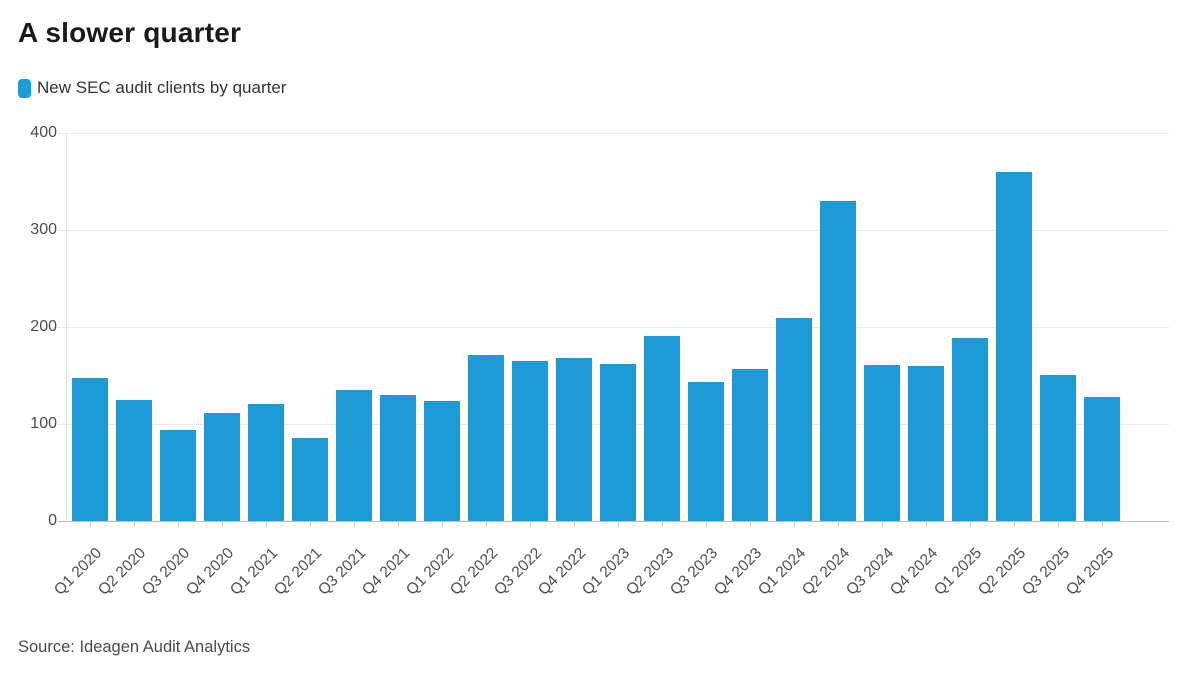 The width and height of the screenshot is (1200, 675). Describe the element at coordinates (605, 571) in the screenshot. I see `x-axis-label: Q1 2023` at that location.